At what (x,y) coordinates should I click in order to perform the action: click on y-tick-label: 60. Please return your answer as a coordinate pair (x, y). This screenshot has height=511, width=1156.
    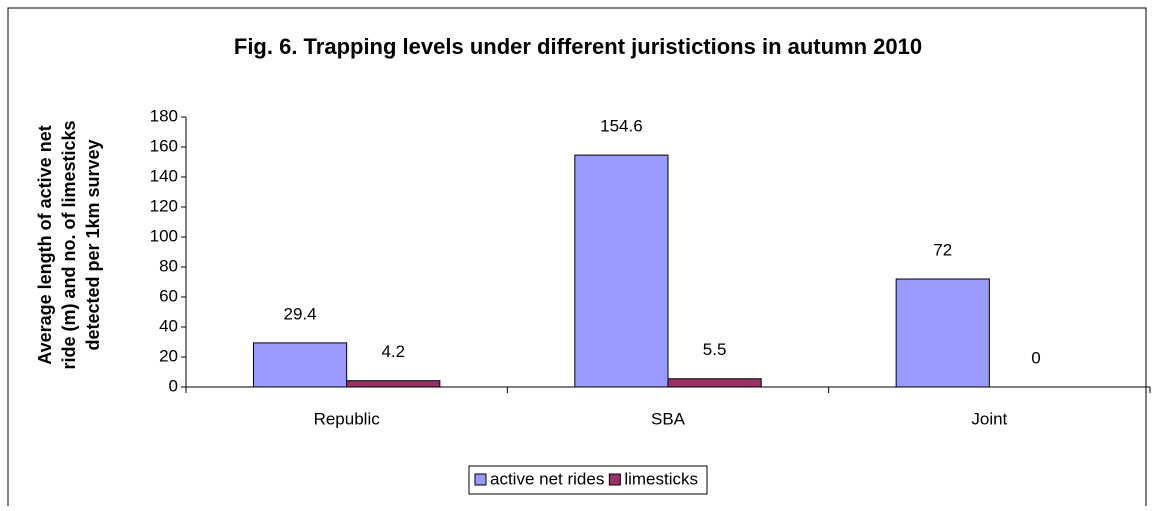
    Looking at the image, I should click on (168, 295).